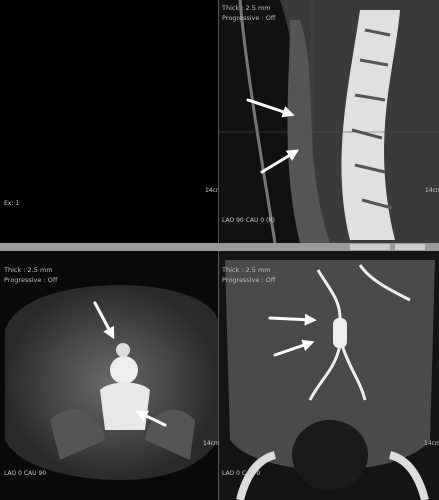 The width and height of the screenshot is (439, 500). I want to click on vessels, so click(359, 332).